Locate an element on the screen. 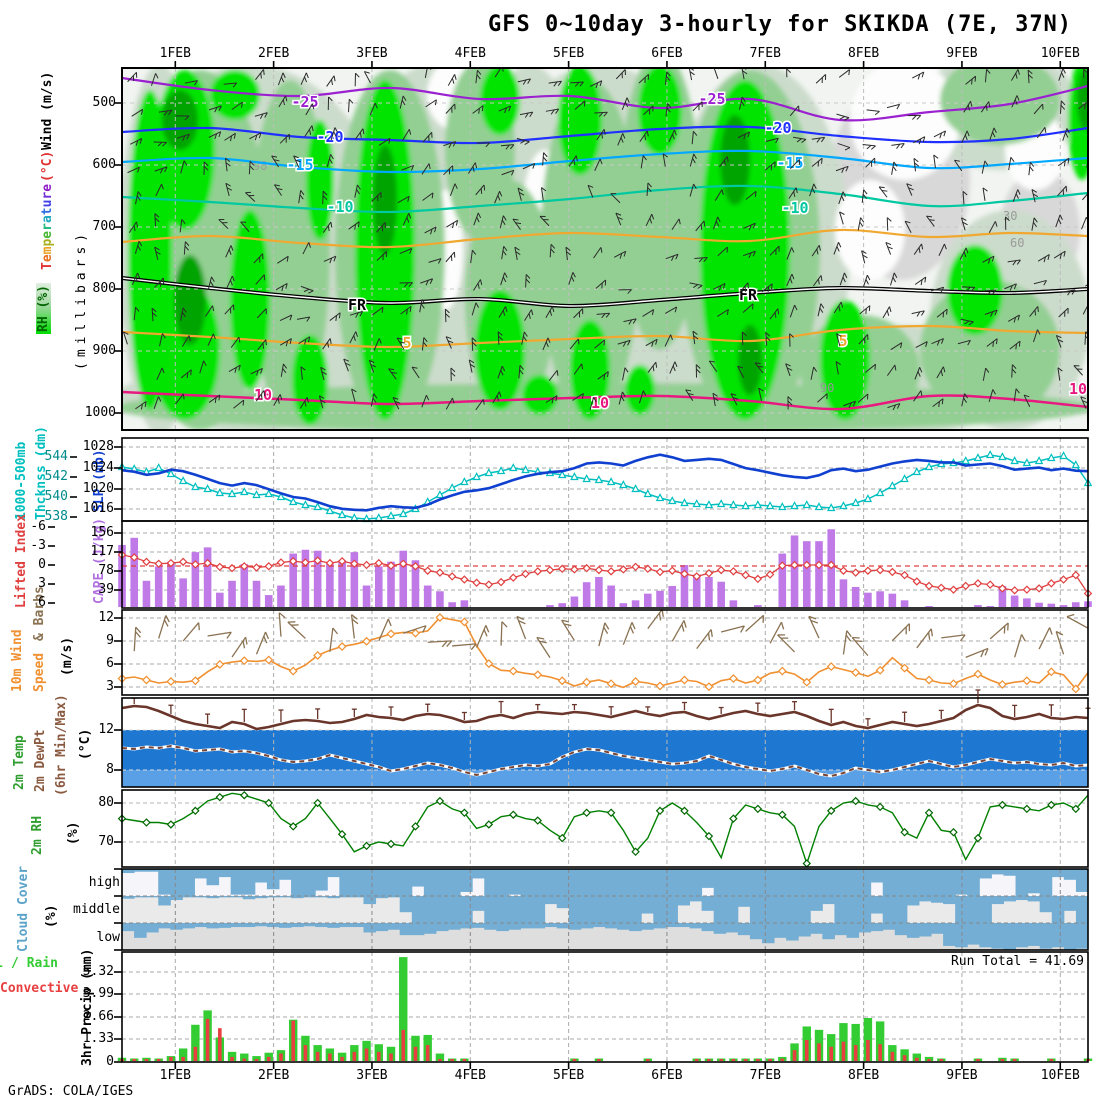 The image size is (1100, 1100). precip-tick: 1.33 is located at coordinates (98, 1038).